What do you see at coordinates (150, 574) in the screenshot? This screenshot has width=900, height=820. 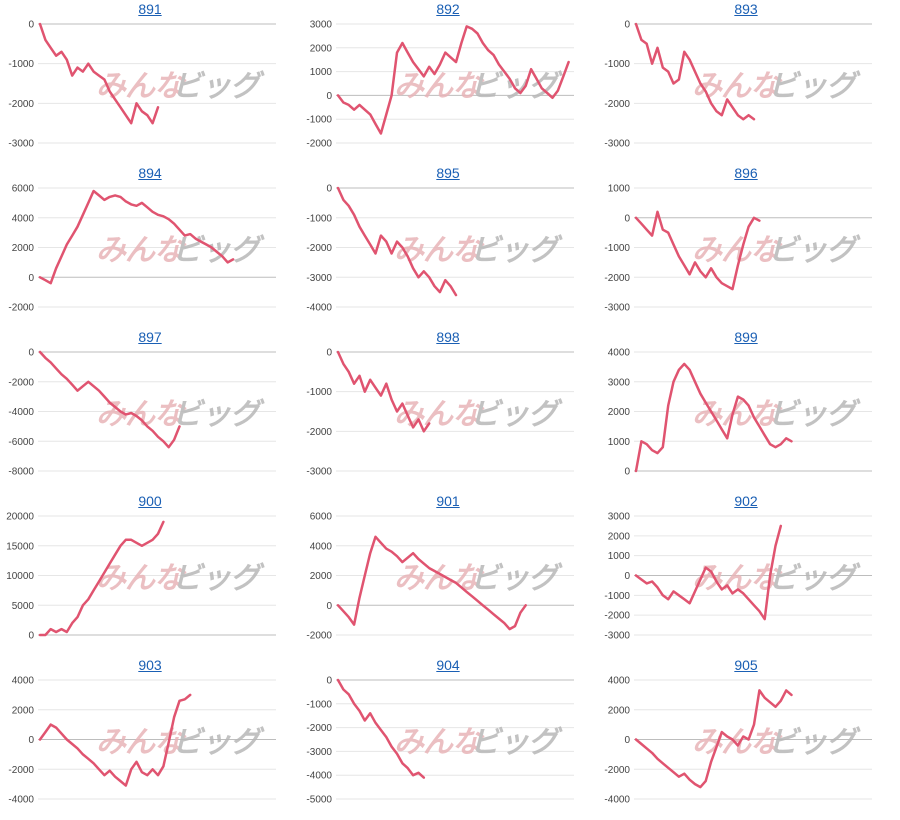 I see `chart-panel: 20000 15000 10000 5000 0 みんな ビッグ 900` at bounding box center [150, 574].